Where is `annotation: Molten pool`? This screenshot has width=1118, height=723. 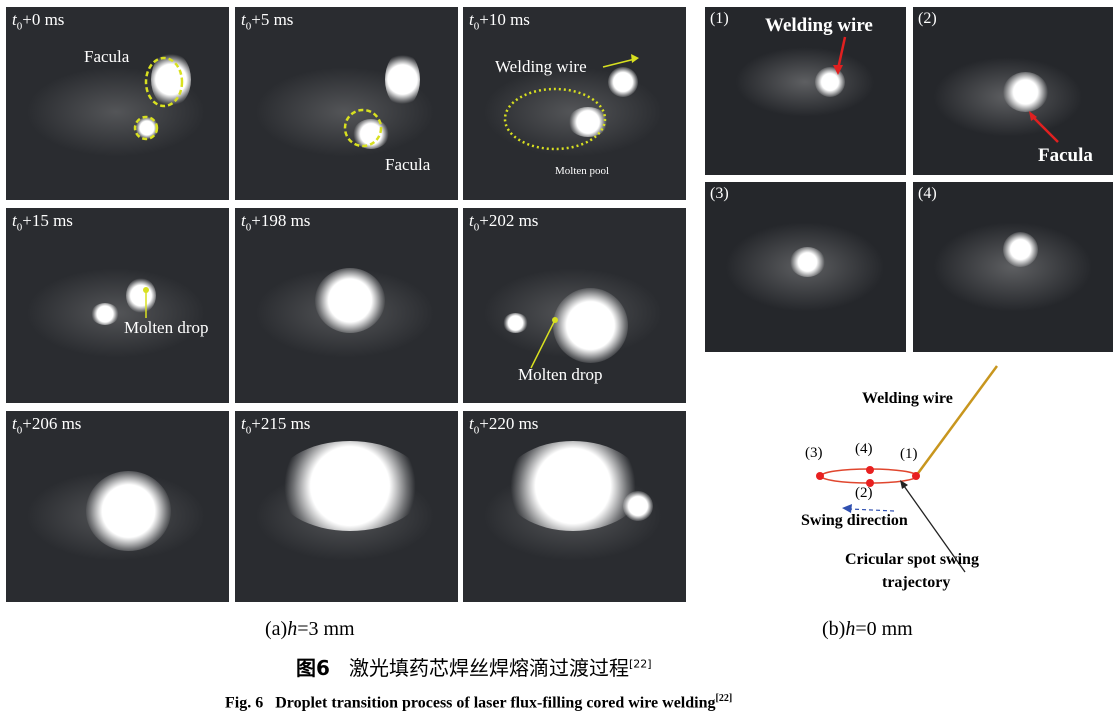 annotation: Molten pool is located at coordinates (582, 171).